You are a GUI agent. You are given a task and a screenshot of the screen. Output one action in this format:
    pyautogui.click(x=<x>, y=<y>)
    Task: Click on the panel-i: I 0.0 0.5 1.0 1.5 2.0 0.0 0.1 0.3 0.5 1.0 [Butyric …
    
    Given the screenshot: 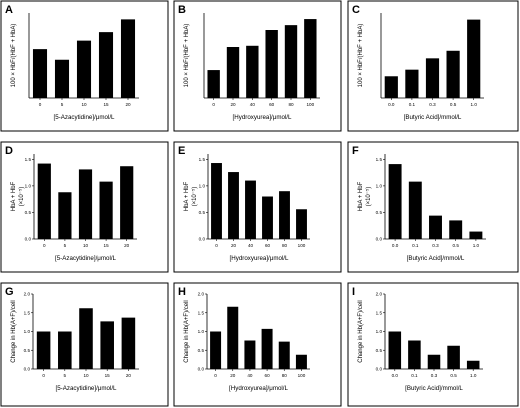 What is the action you would take?
    pyautogui.click(x=433, y=344)
    